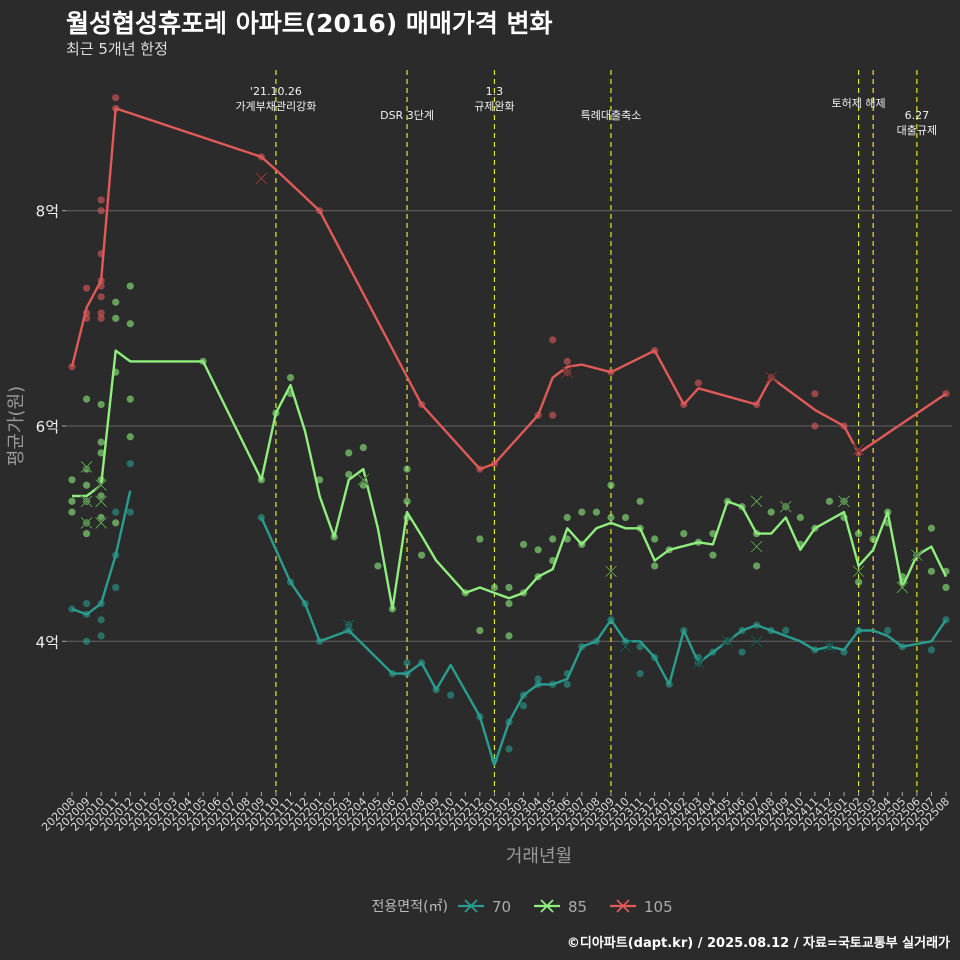 Image resolution: width=960 pixels, height=960 pixels. What do you see at coordinates (501, 907) in the screenshot?
I see `legend-label: 70` at bounding box center [501, 907].